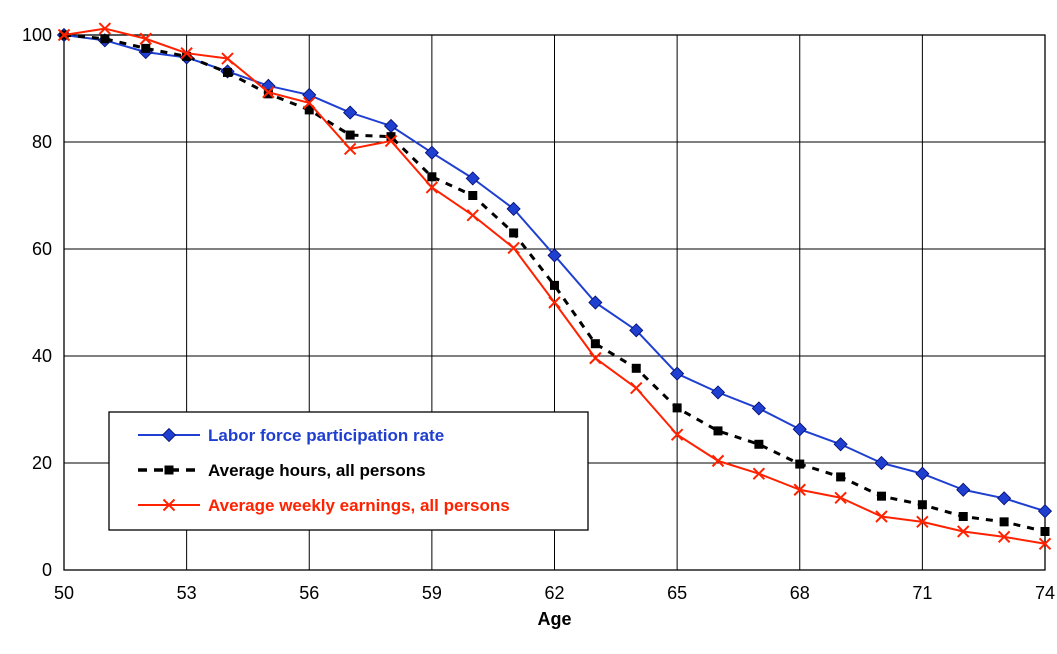  Describe the element at coordinates (42, 463) in the screenshot. I see `y-tick-label: 20` at that location.